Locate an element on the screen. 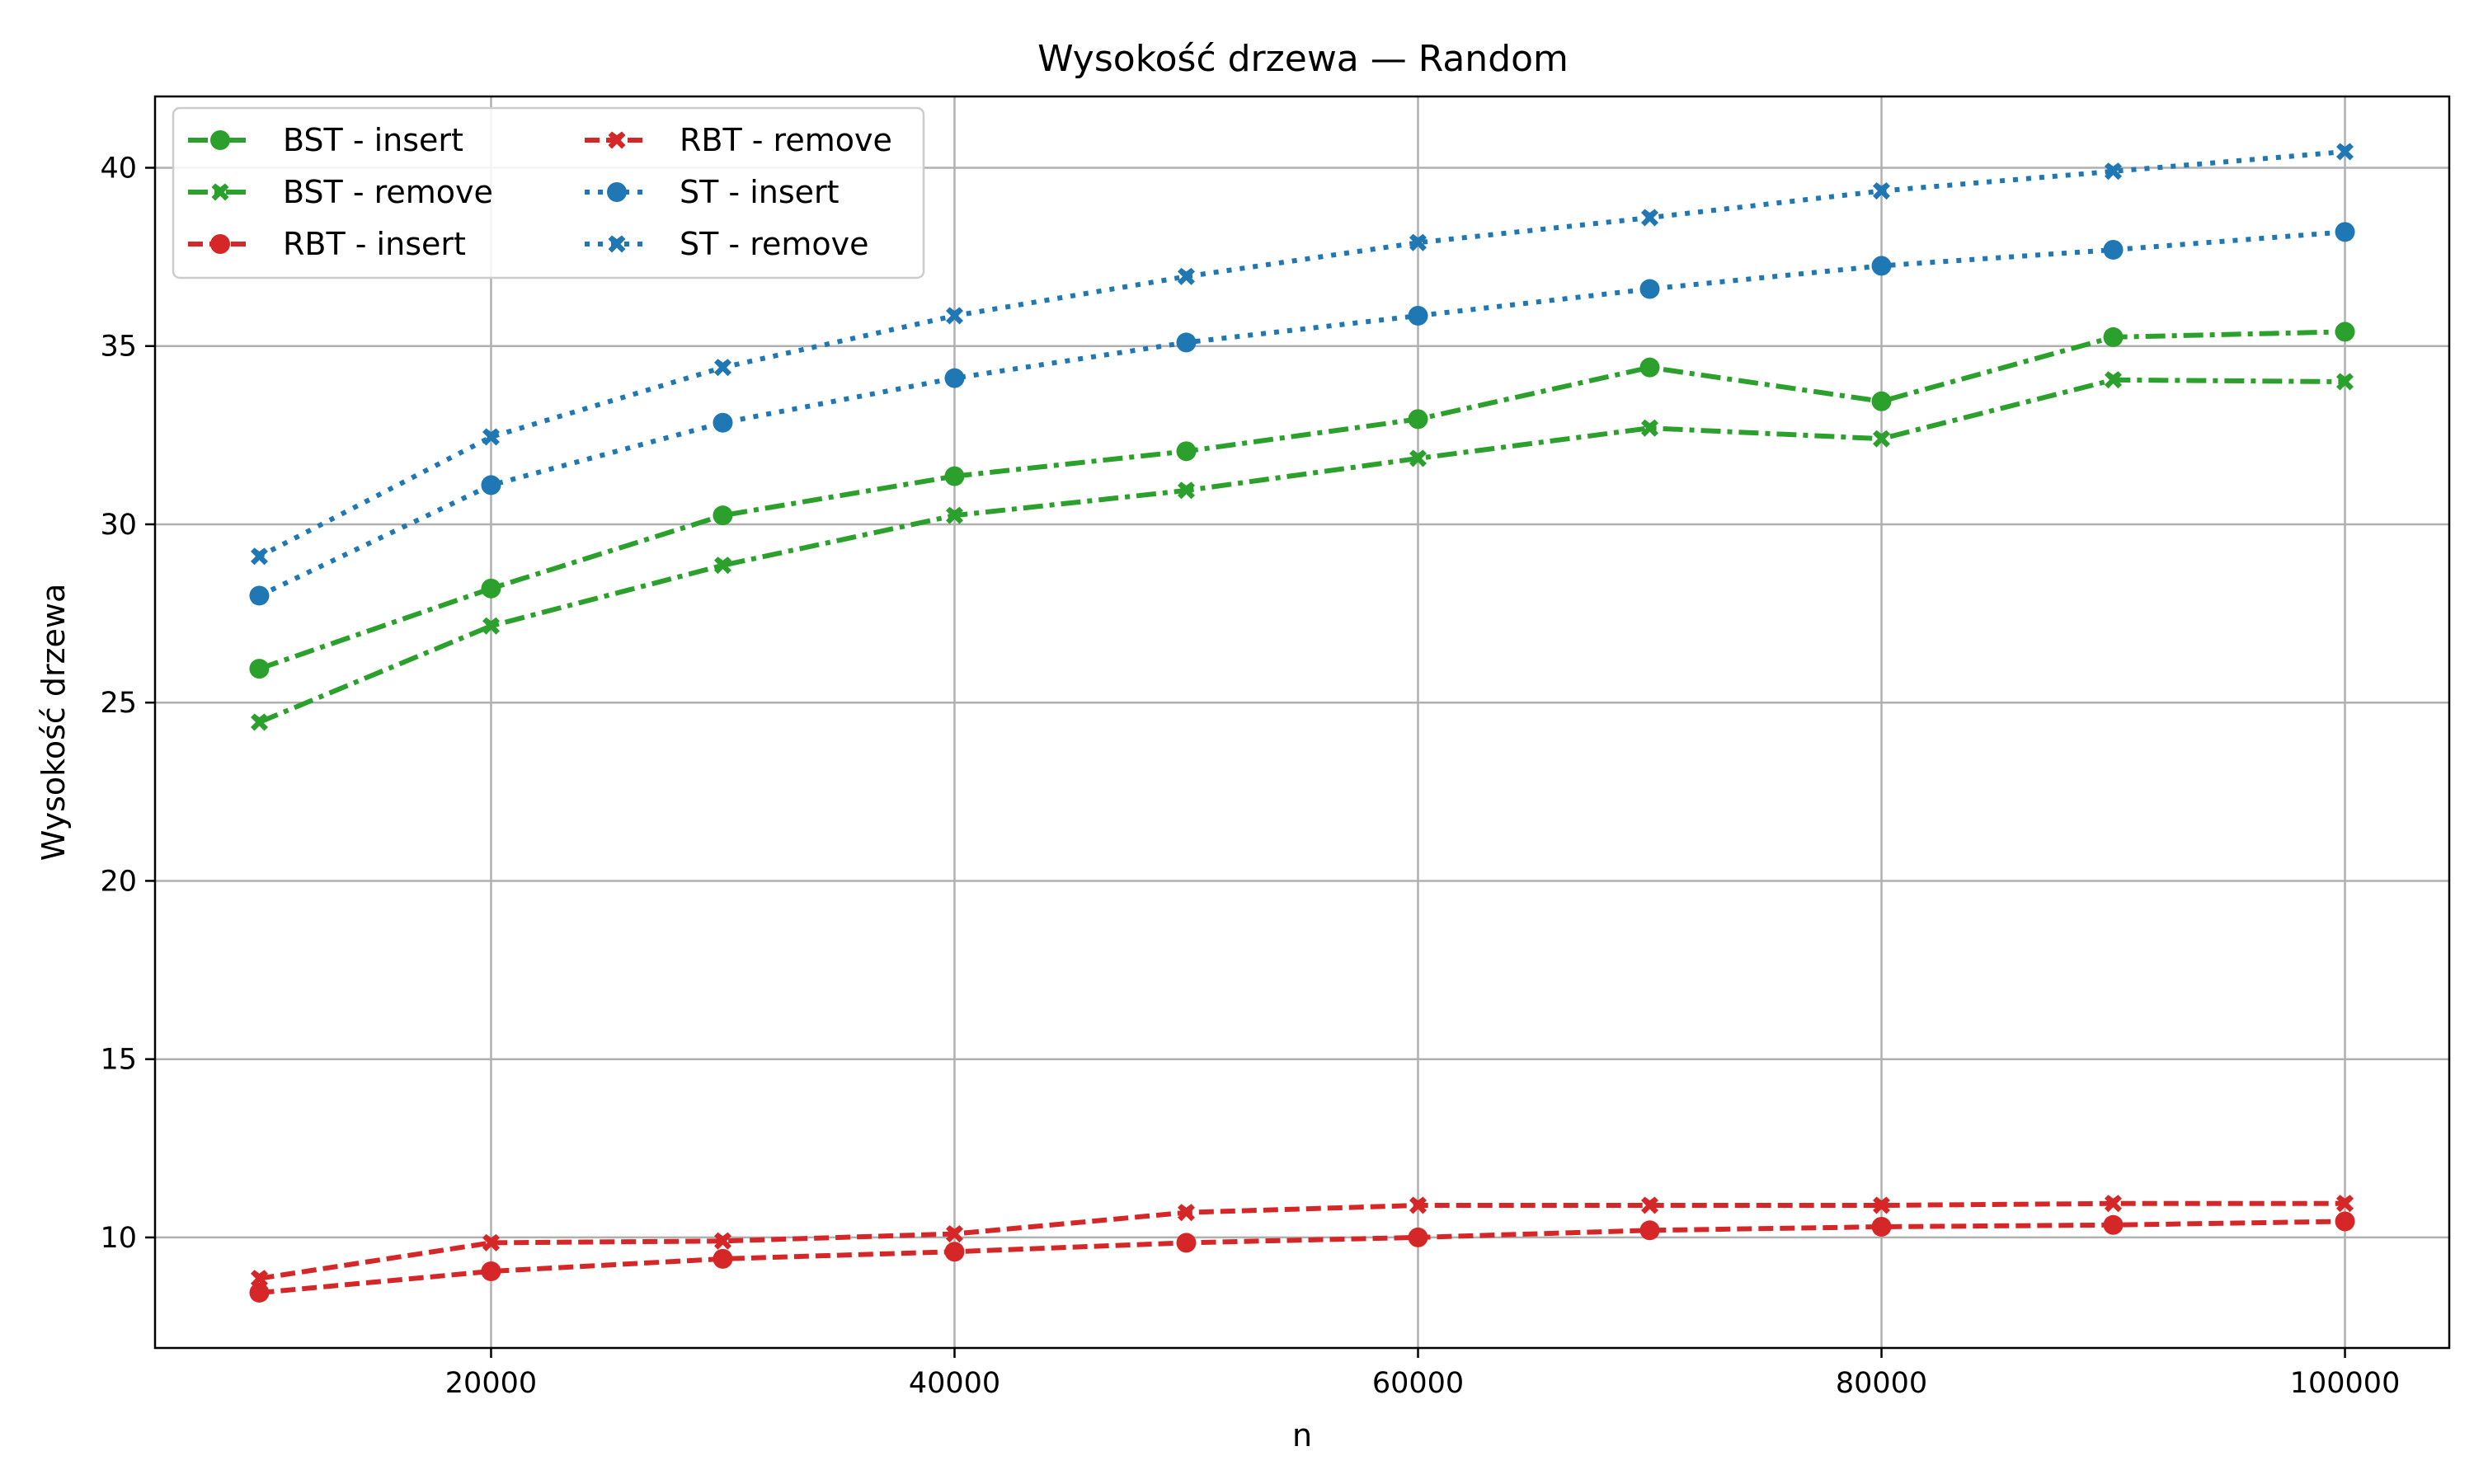  legend-label: ST - remove is located at coordinates (774, 244).